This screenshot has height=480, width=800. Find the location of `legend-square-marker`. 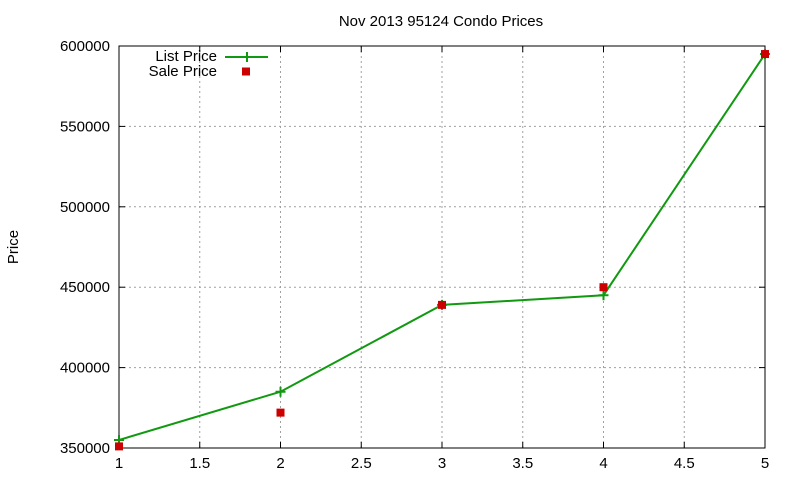

legend-square-marker is located at coordinates (246, 71).